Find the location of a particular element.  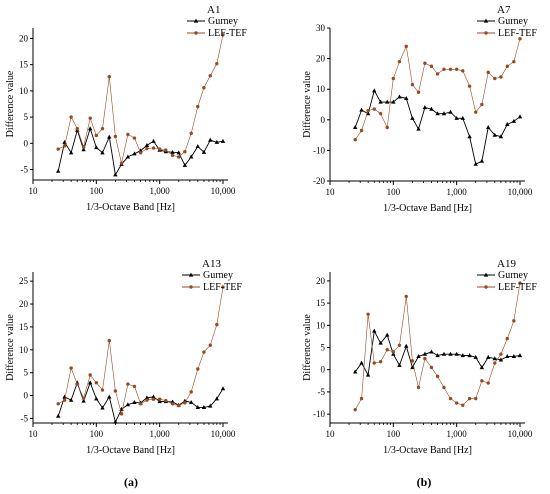

panel-title: A13 is located at coordinates (211, 264).